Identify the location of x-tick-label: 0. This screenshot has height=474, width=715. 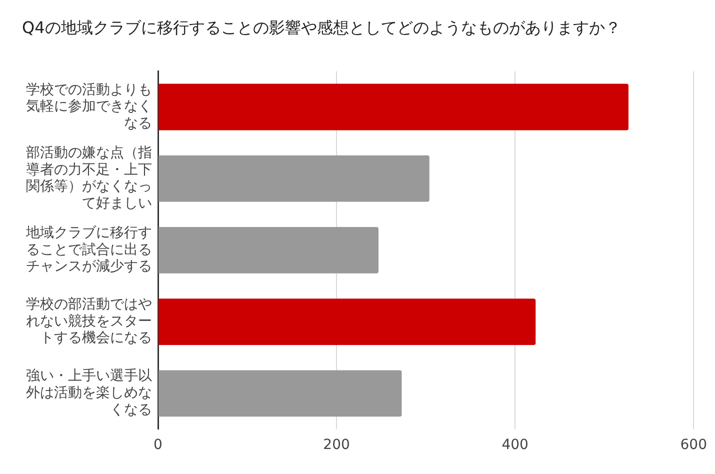
(158, 445).